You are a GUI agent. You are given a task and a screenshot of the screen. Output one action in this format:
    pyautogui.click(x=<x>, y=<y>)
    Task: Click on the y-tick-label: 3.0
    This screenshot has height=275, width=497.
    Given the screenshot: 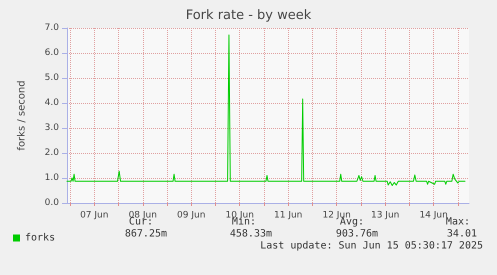 What is the action you would take?
    pyautogui.click(x=52, y=128)
    